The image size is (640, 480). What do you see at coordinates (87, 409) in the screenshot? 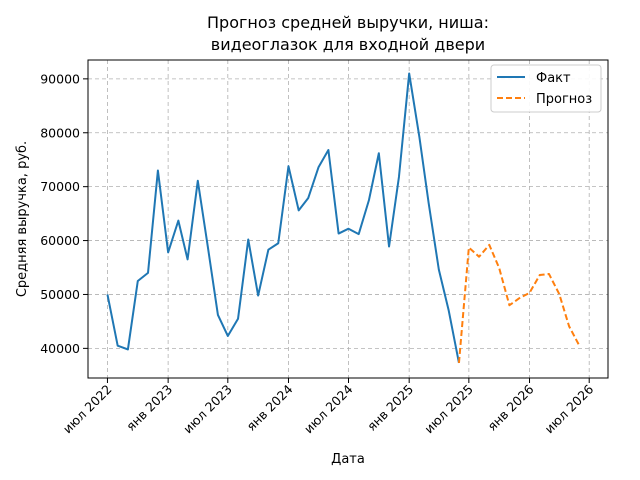
I see `x-tick-label: июл 2022` at bounding box center [87, 409].